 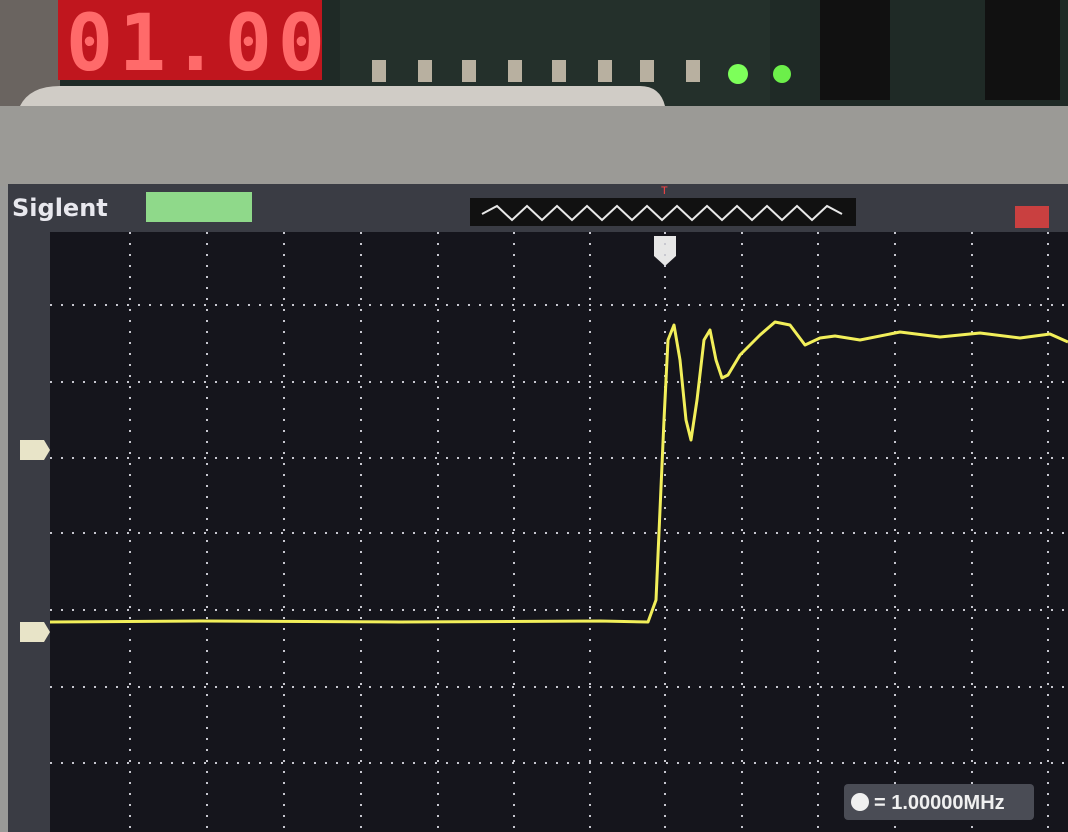 What do you see at coordinates (664, 191) in the screenshot?
I see `trigger-label: T` at bounding box center [664, 191].